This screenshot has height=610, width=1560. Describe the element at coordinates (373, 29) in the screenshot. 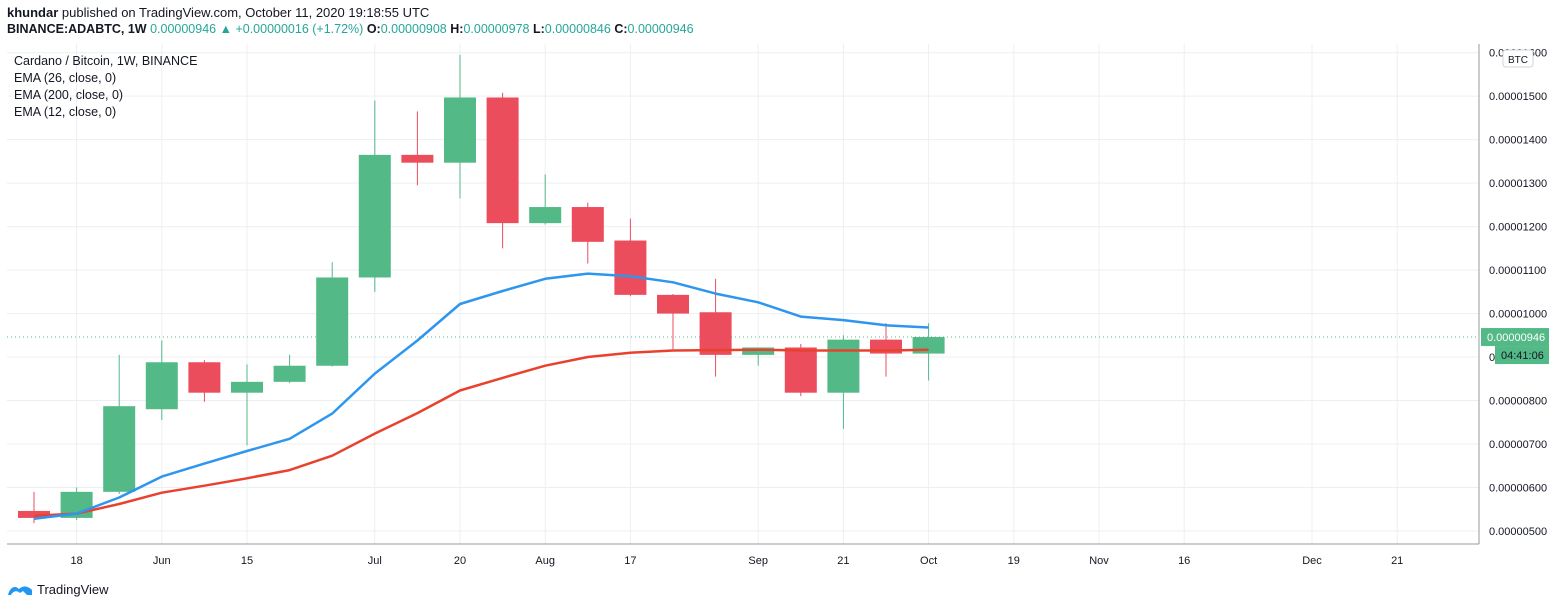

I see `open-label: O:` at that location.